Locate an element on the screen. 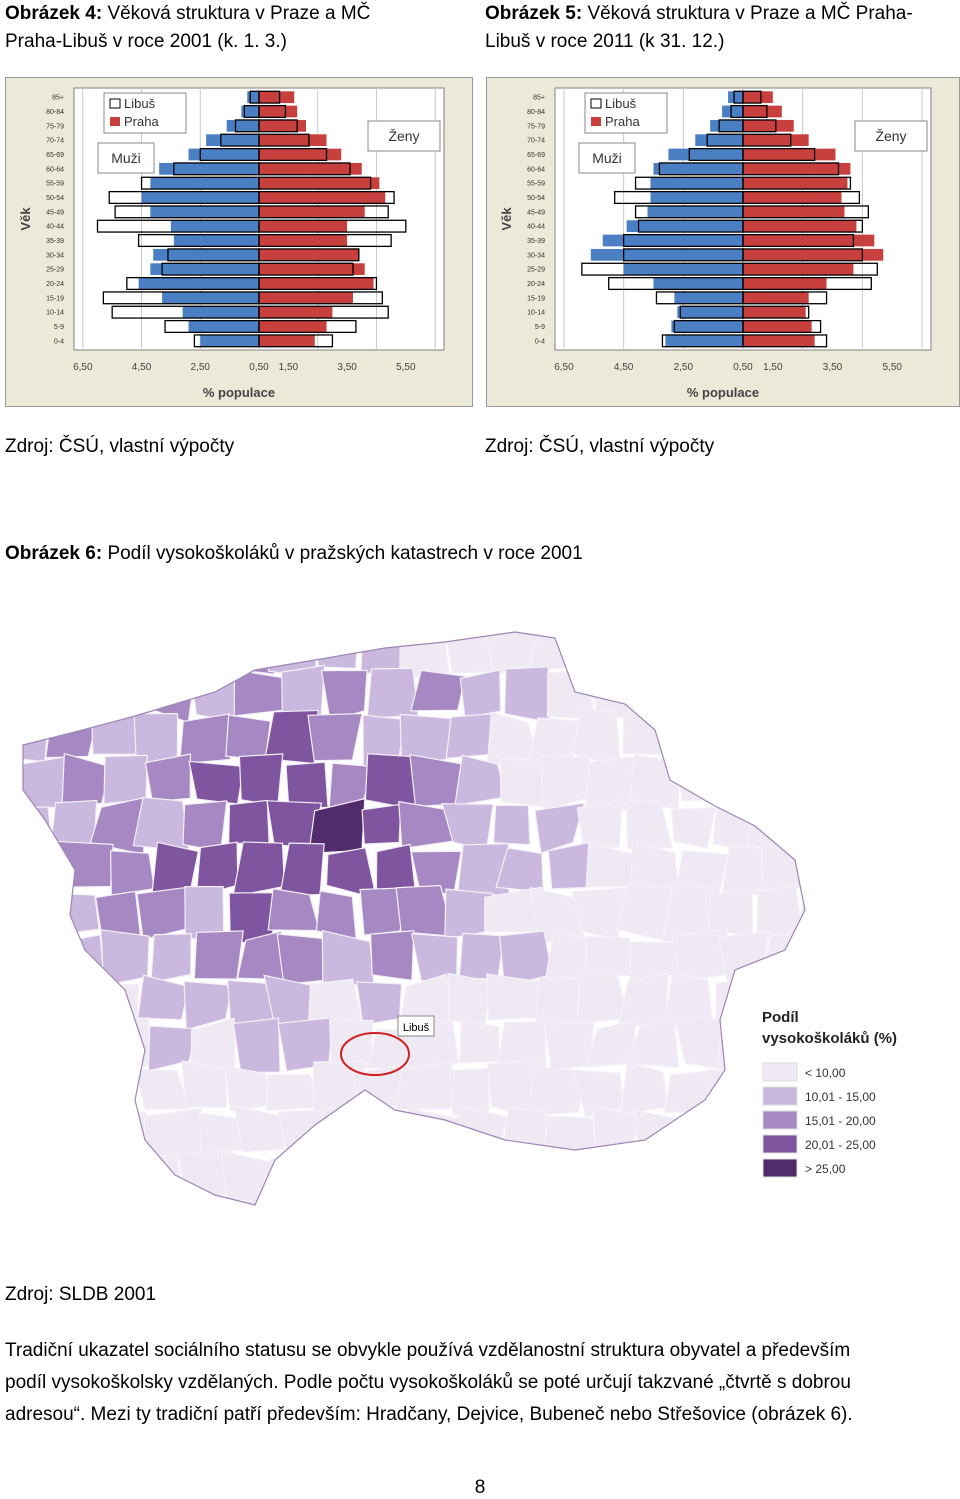 The height and width of the screenshot is (1499, 960). libus-label: Libuš is located at coordinates (416, 1028).